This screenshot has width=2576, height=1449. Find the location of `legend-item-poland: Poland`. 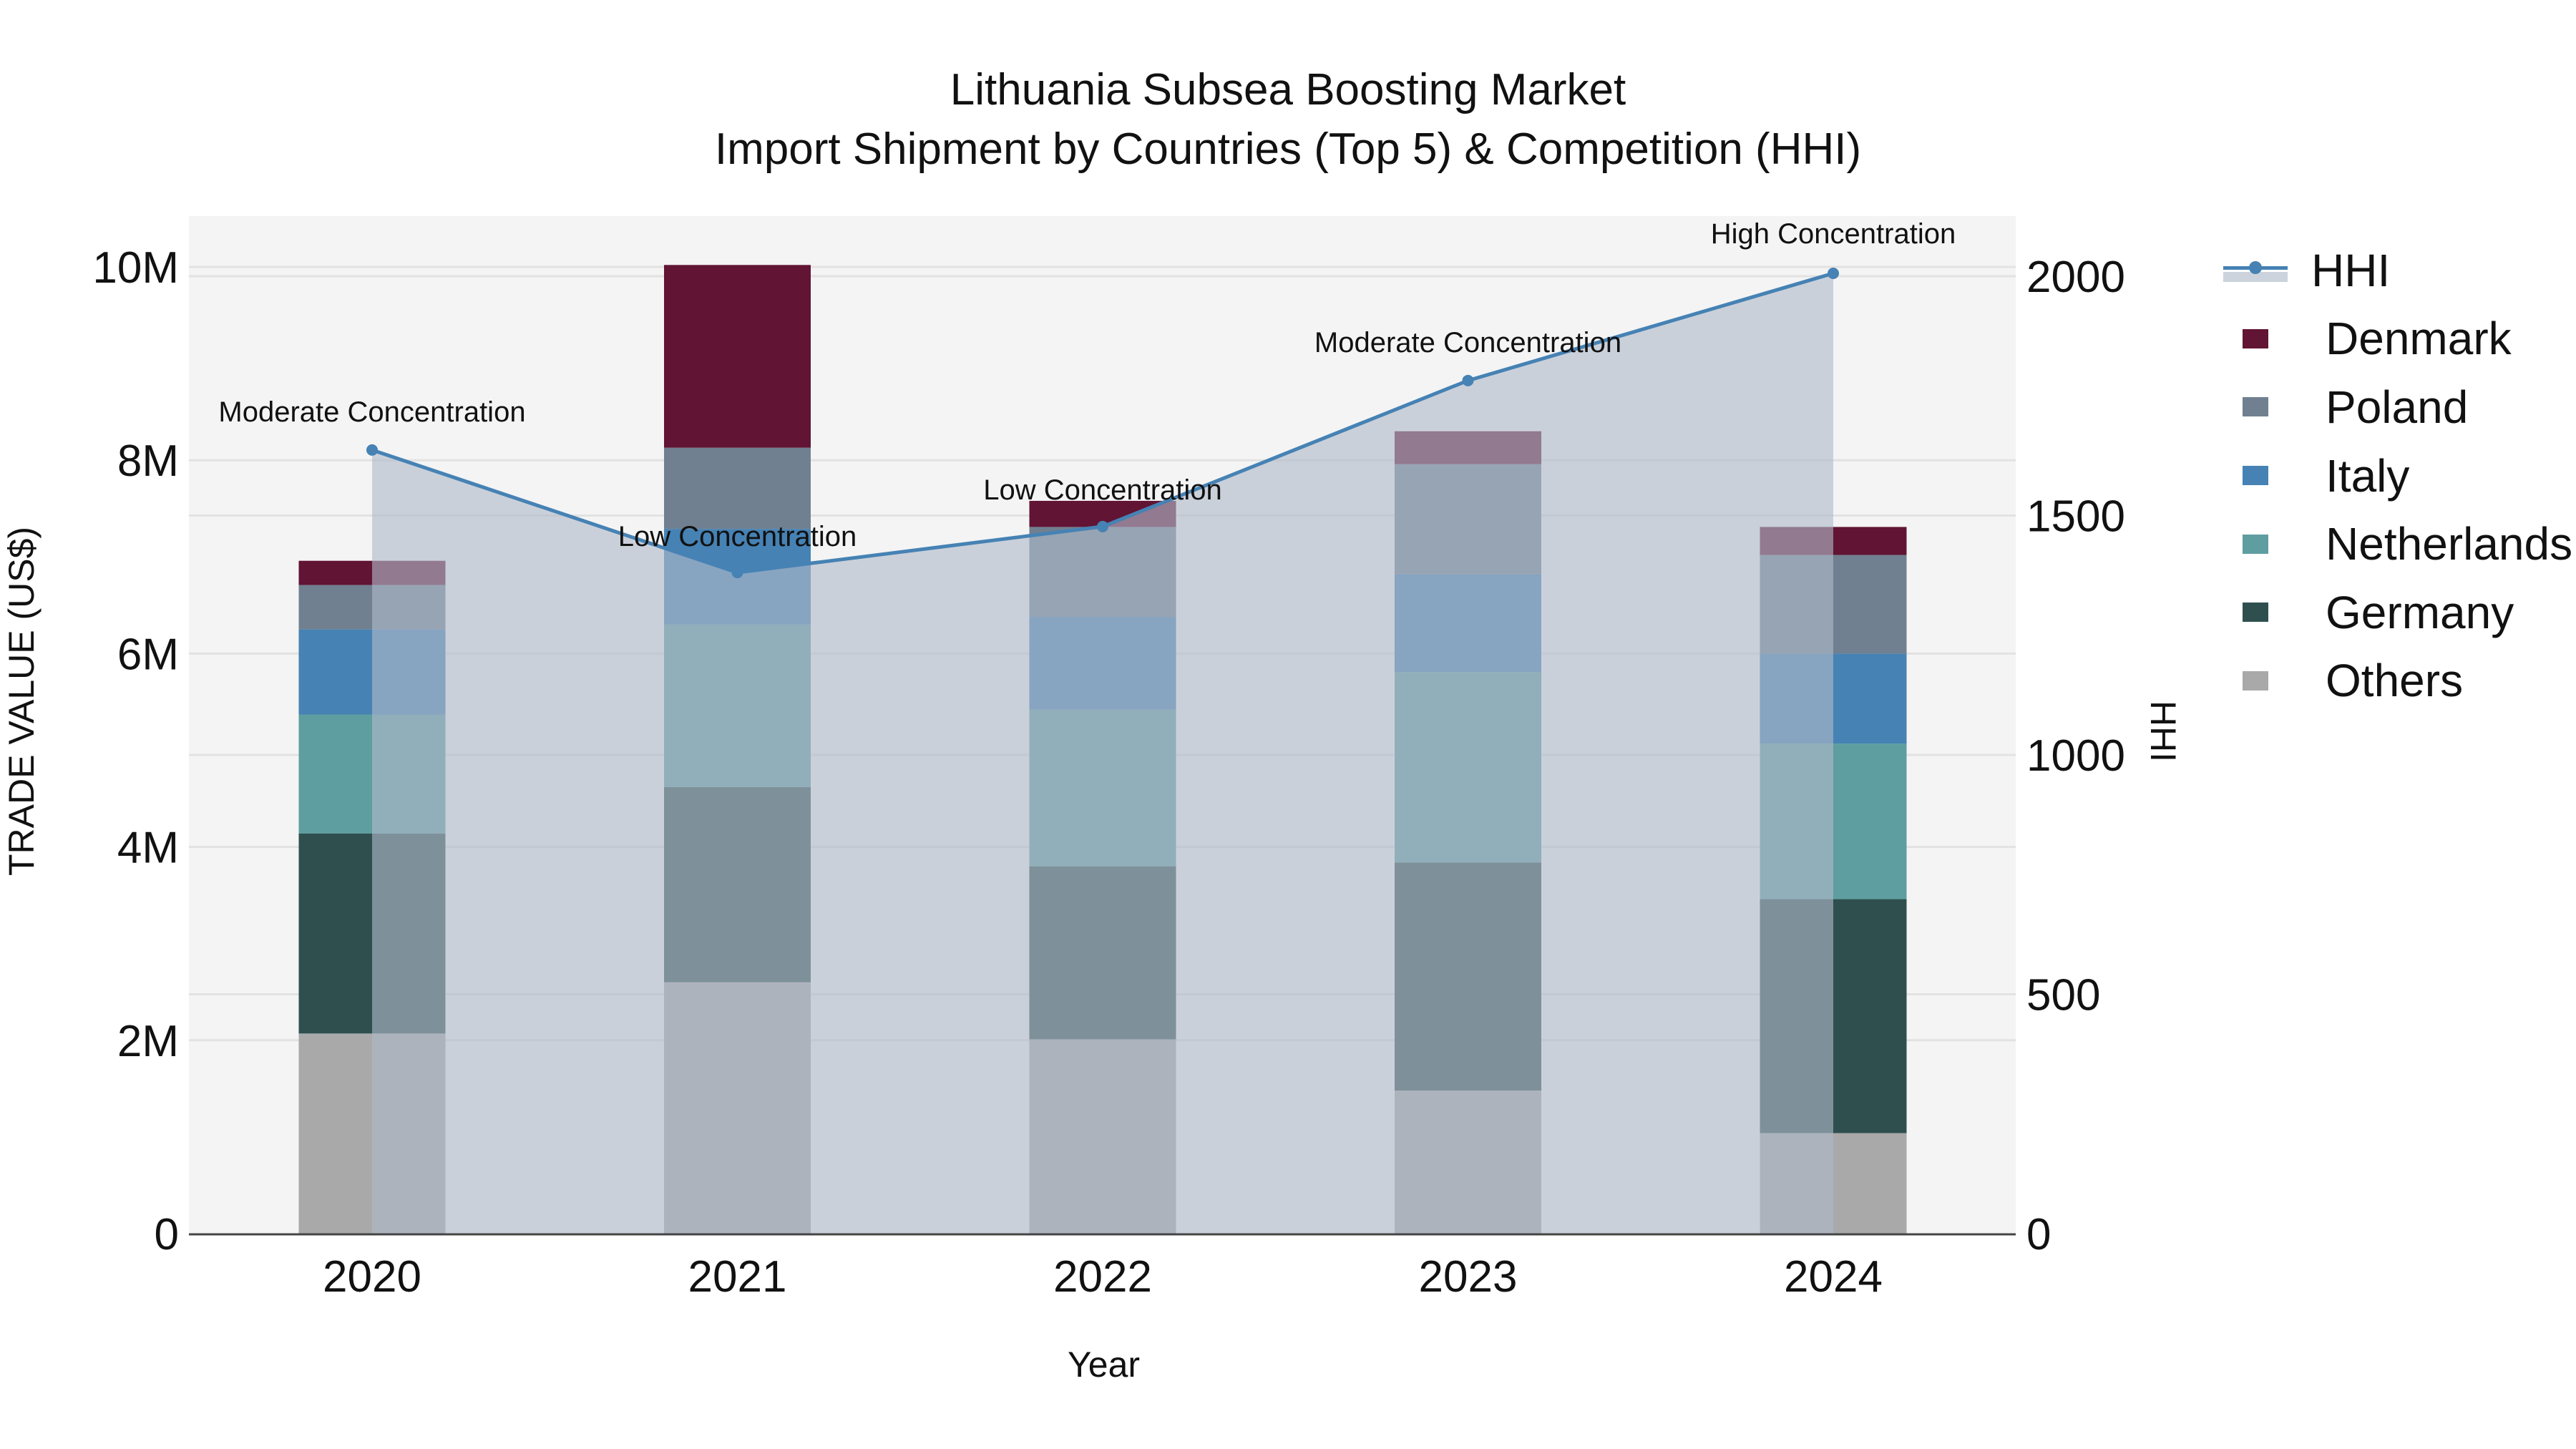

legend-item-poland: Poland is located at coordinates (2395, 407).